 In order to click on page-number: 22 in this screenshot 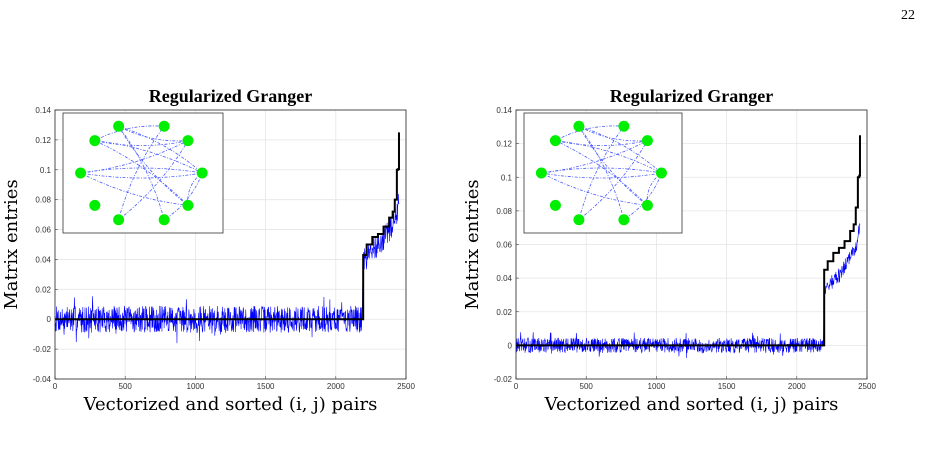, I will do `click(908, 15)`.